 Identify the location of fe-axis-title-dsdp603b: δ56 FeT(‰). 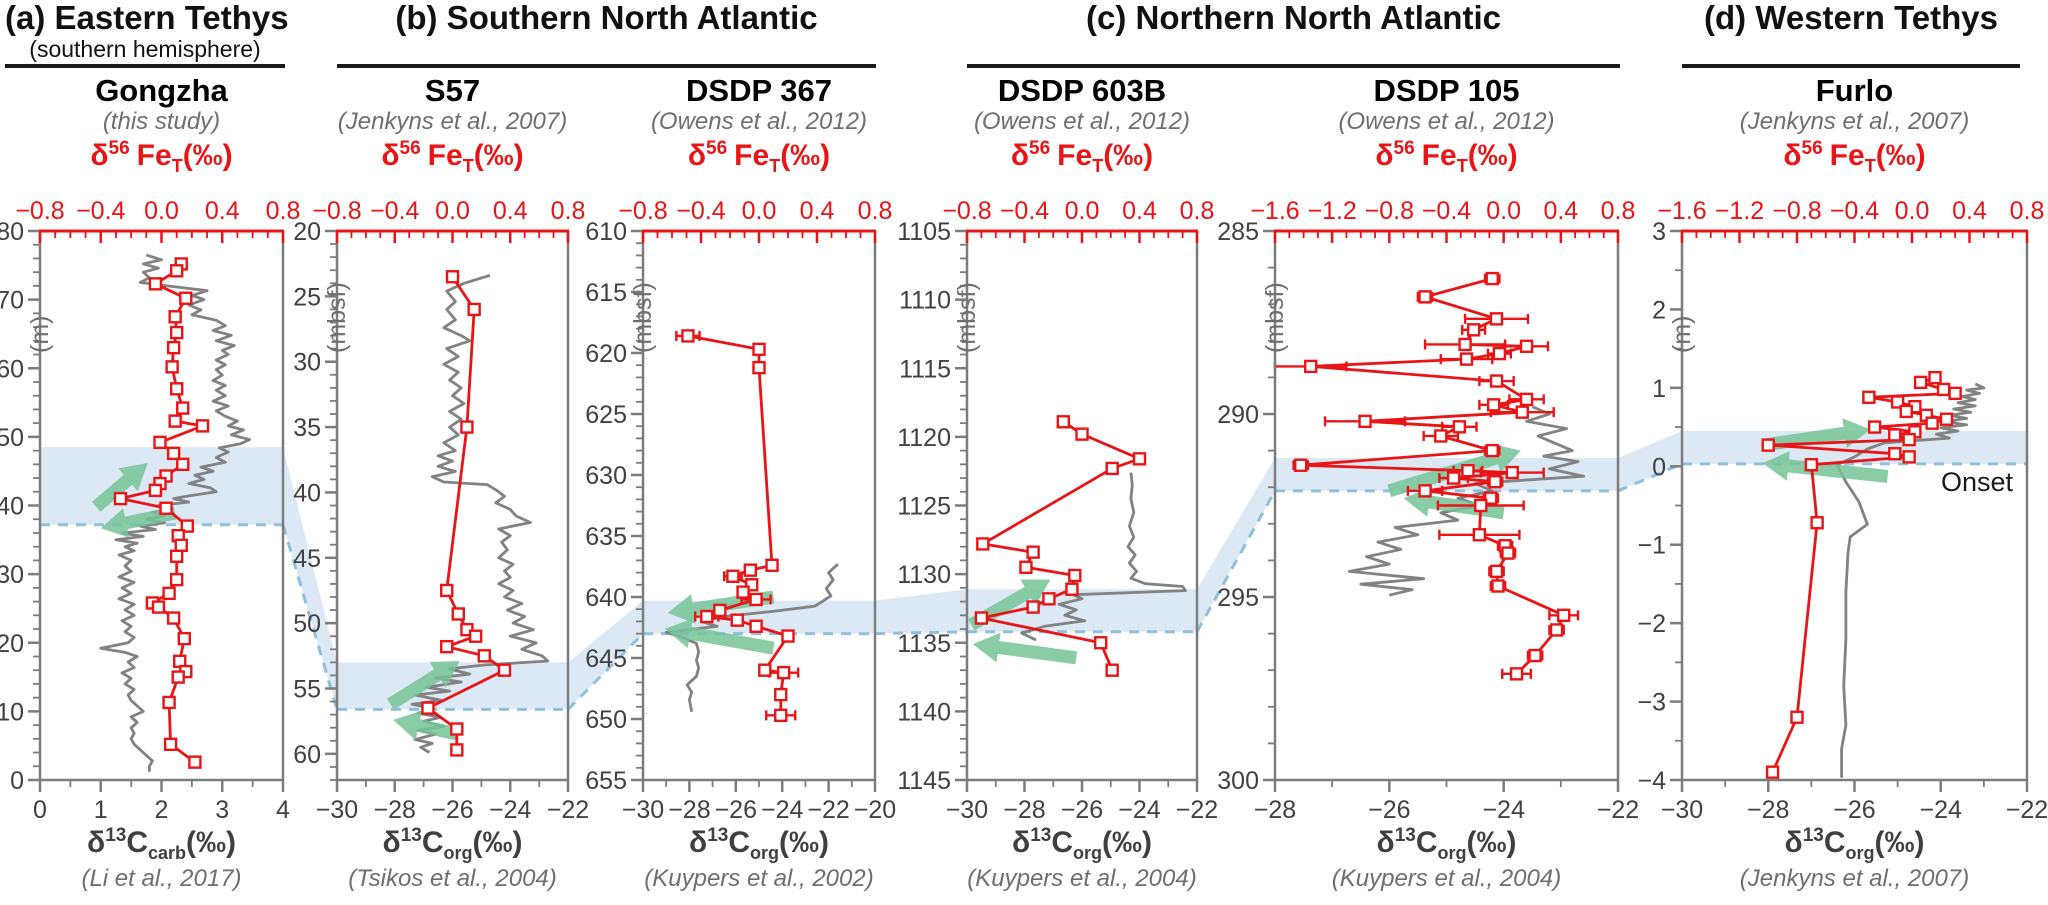
(1082, 157).